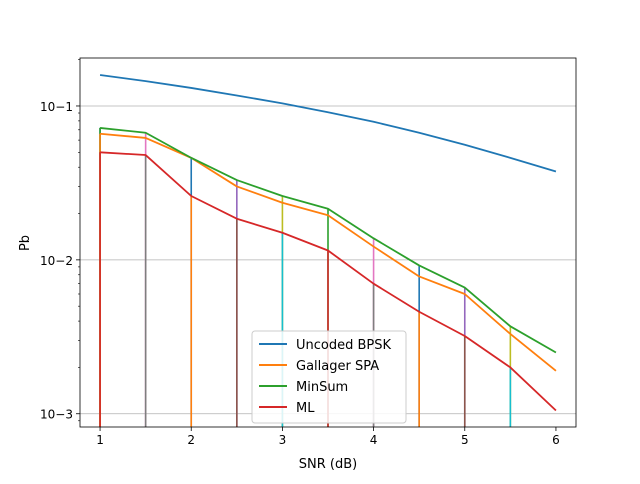 The width and height of the screenshot is (640, 484). What do you see at coordinates (328, 123) in the screenshot?
I see `series-line-uncoded-bpsk` at bounding box center [328, 123].